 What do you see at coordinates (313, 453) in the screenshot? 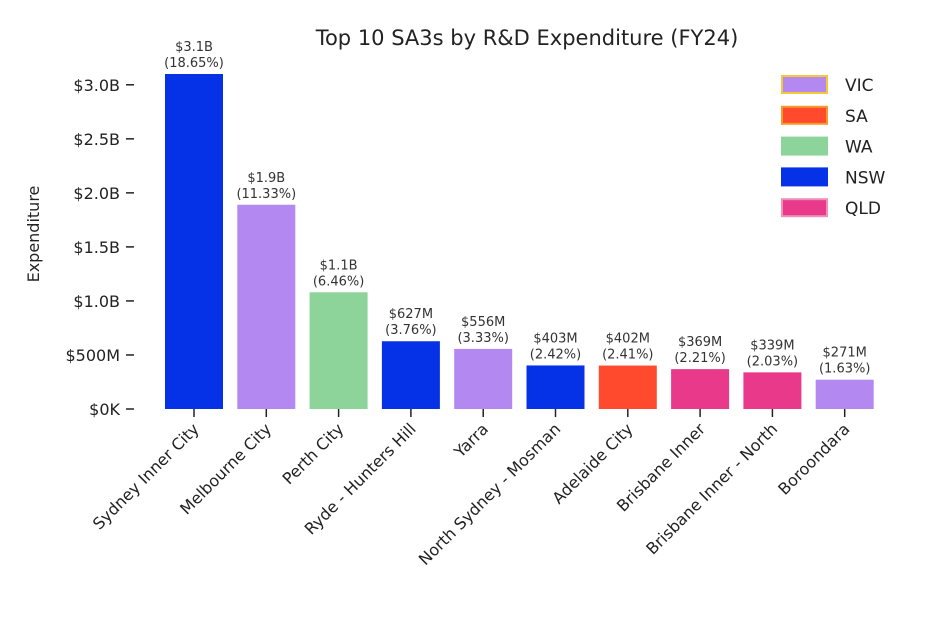
I see `x-tick-label: Perth City` at bounding box center [313, 453].